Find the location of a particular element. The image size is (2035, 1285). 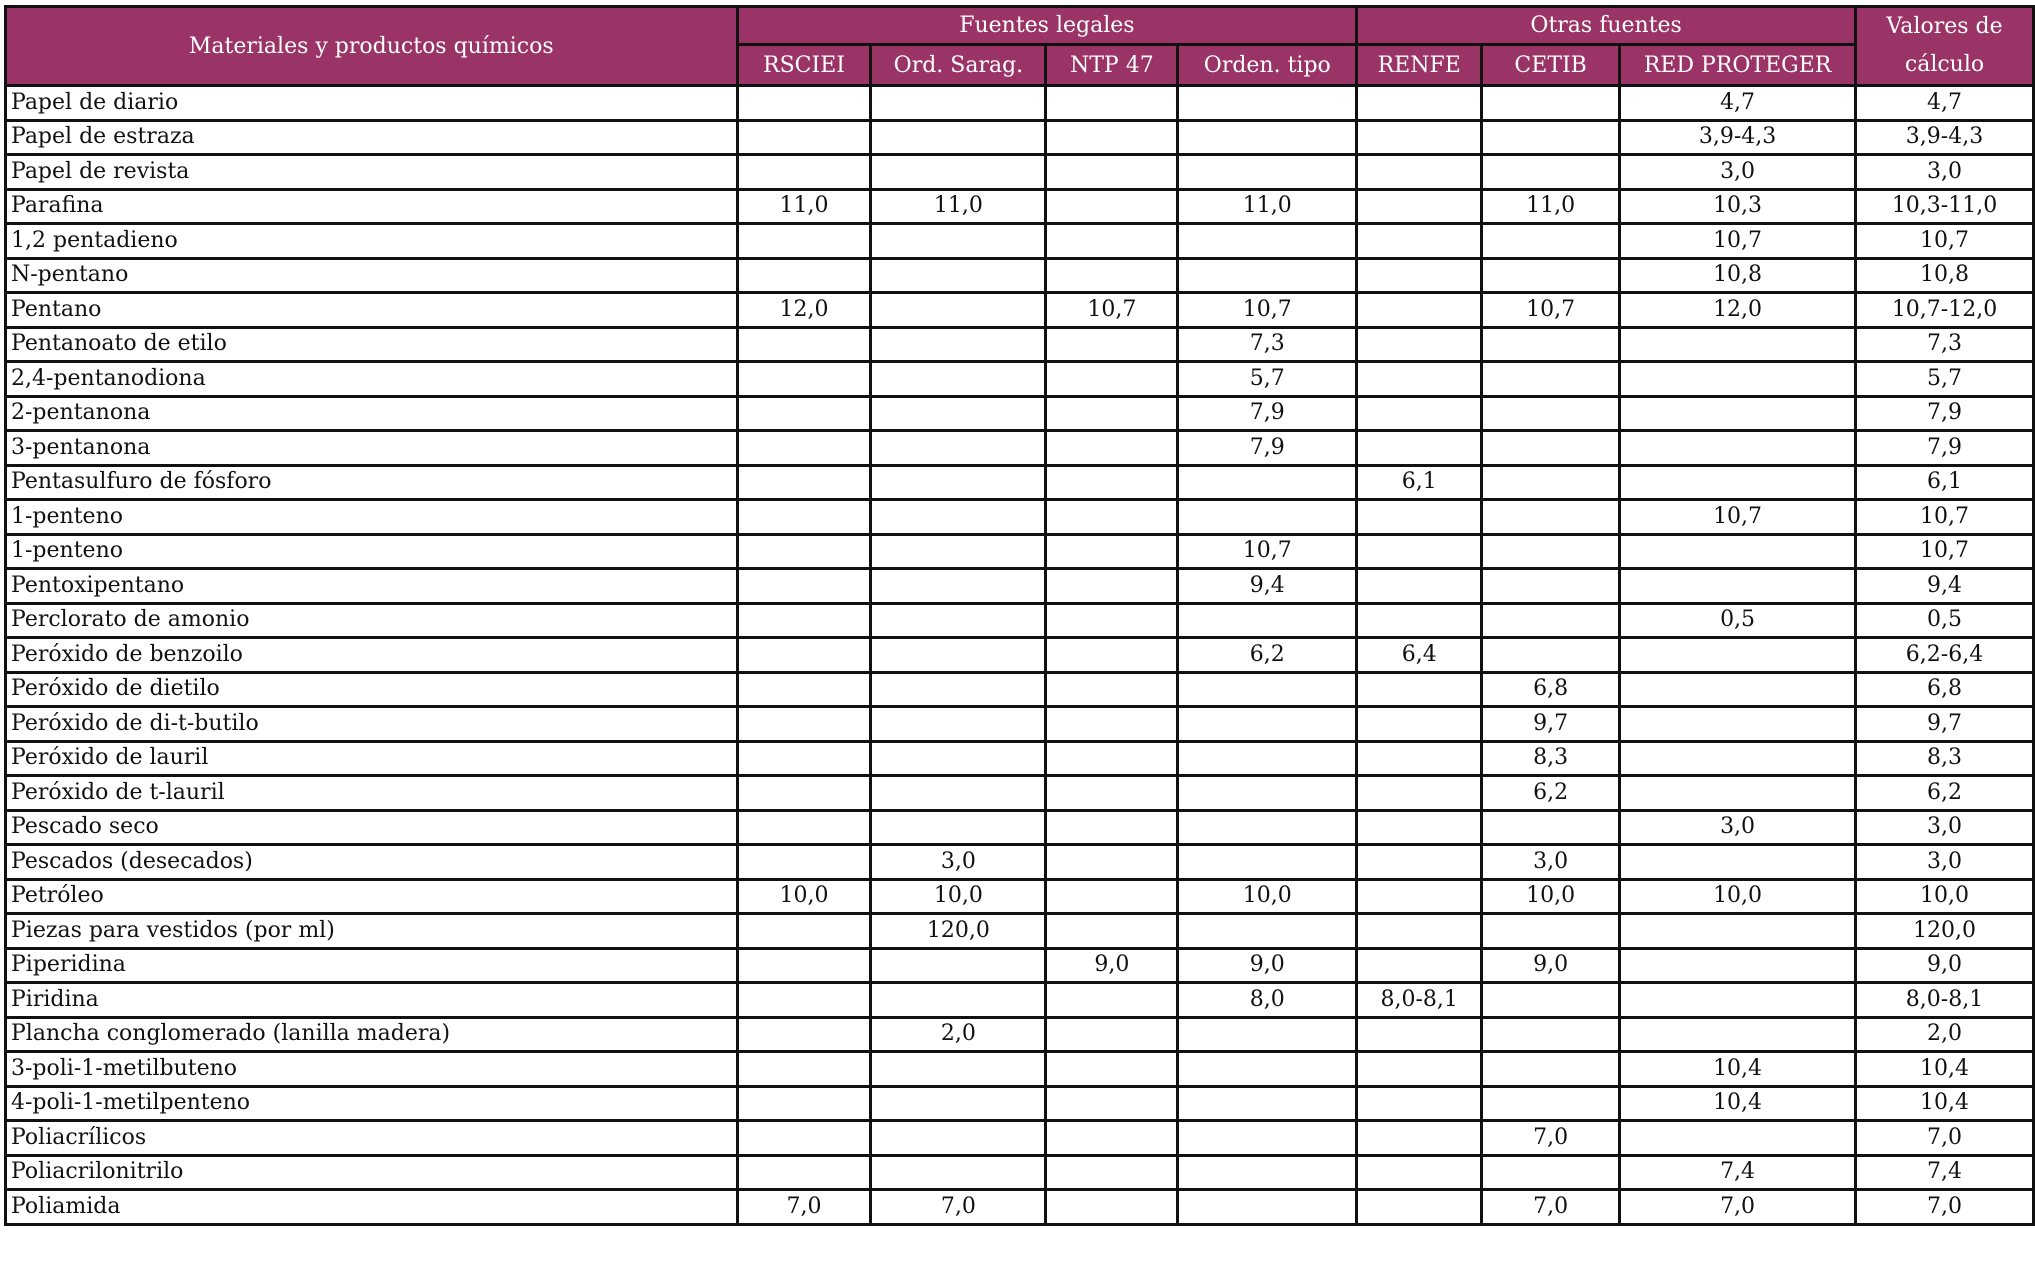

value-cell: 10,4 is located at coordinates (1738, 1069).